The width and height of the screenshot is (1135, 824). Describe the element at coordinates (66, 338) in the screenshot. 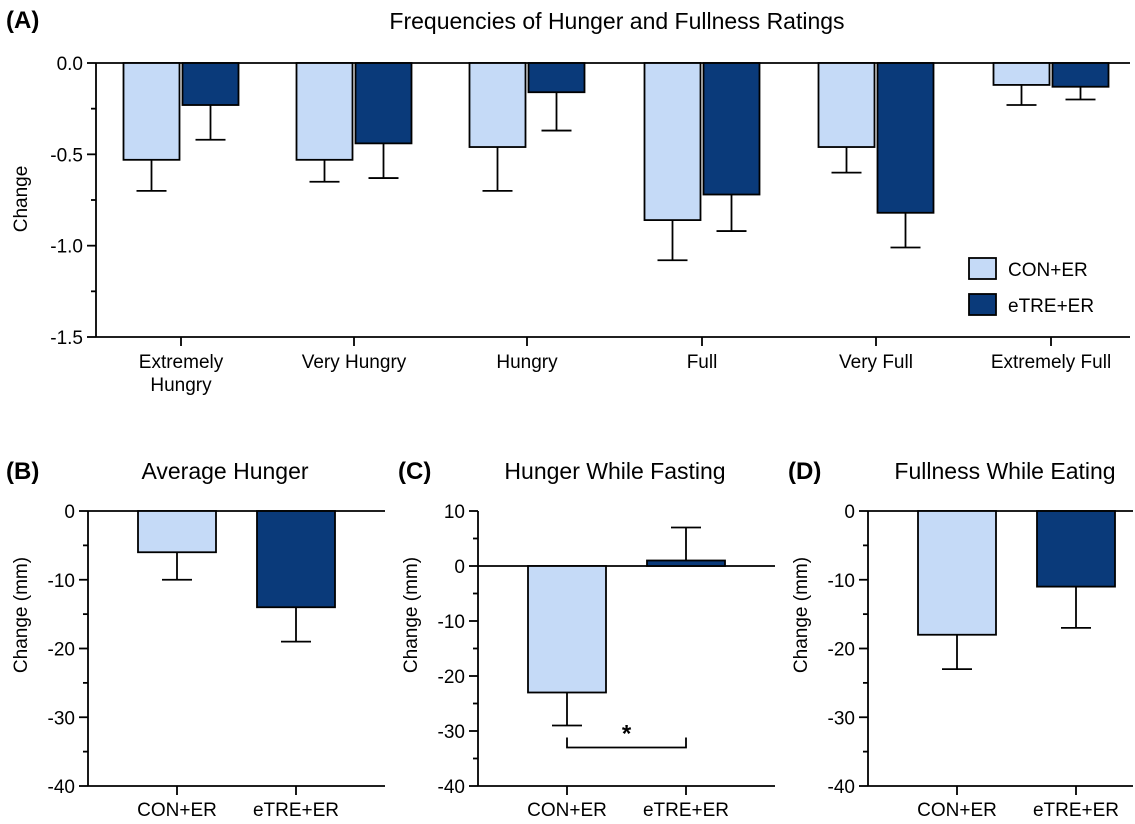

I see `panel-a-ytick-label: -1.5` at that location.